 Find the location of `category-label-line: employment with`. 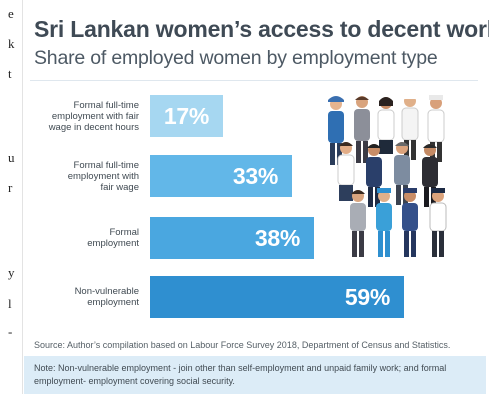

category-label-line: employment with is located at coordinates (103, 176).